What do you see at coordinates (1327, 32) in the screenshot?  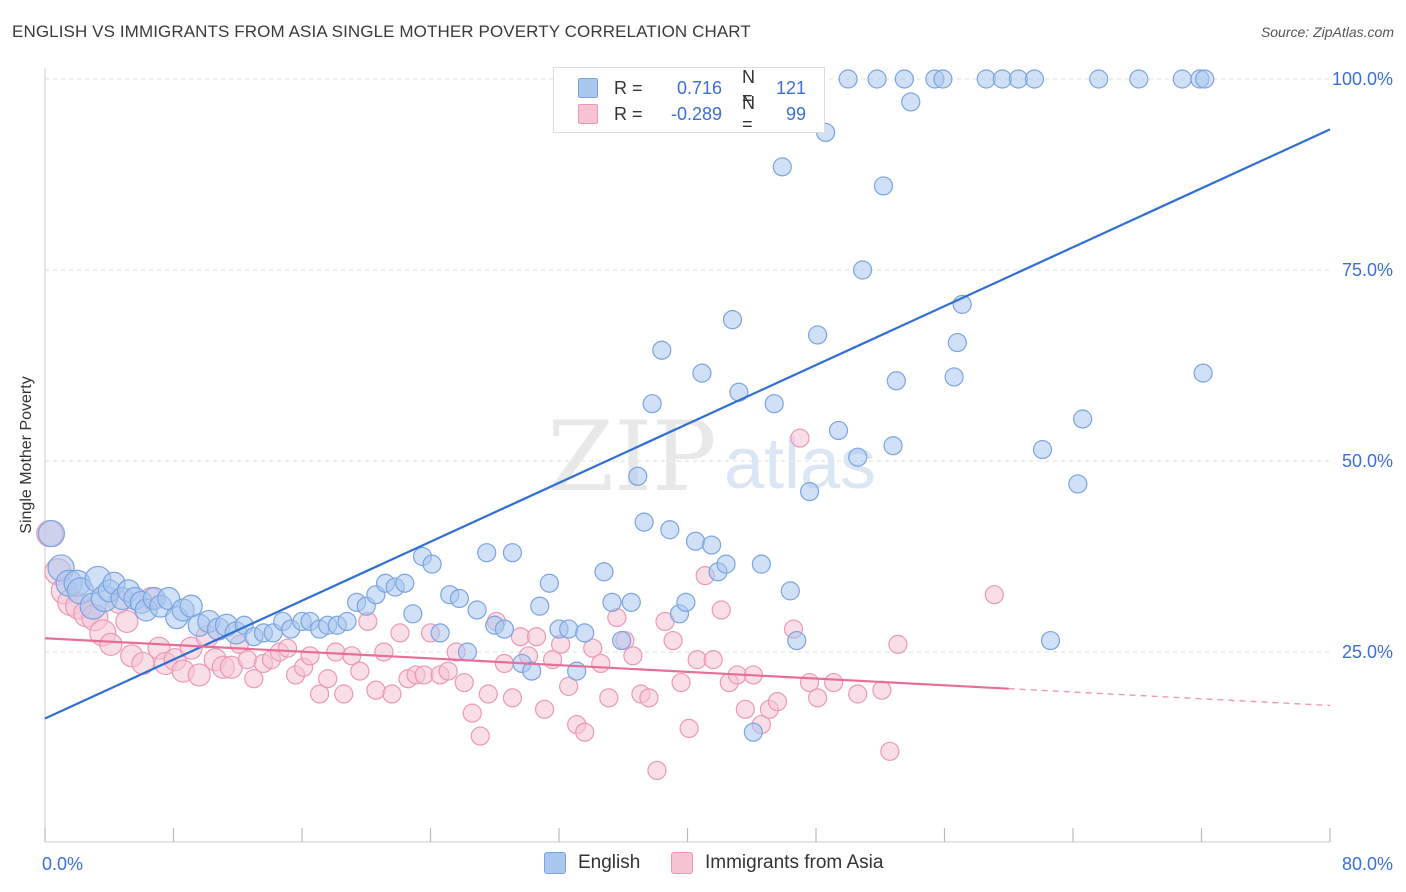 I see `source-credit: Source: ZipAtlas.com` at bounding box center [1327, 32].